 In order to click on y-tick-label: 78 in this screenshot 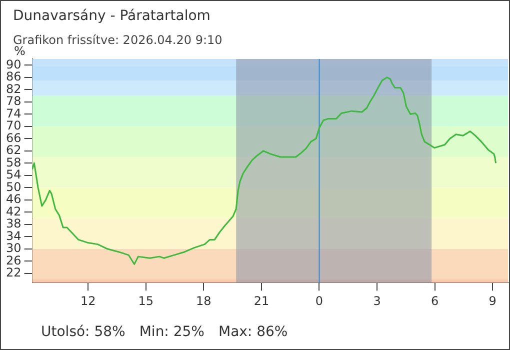, I will do `click(14, 101)`.